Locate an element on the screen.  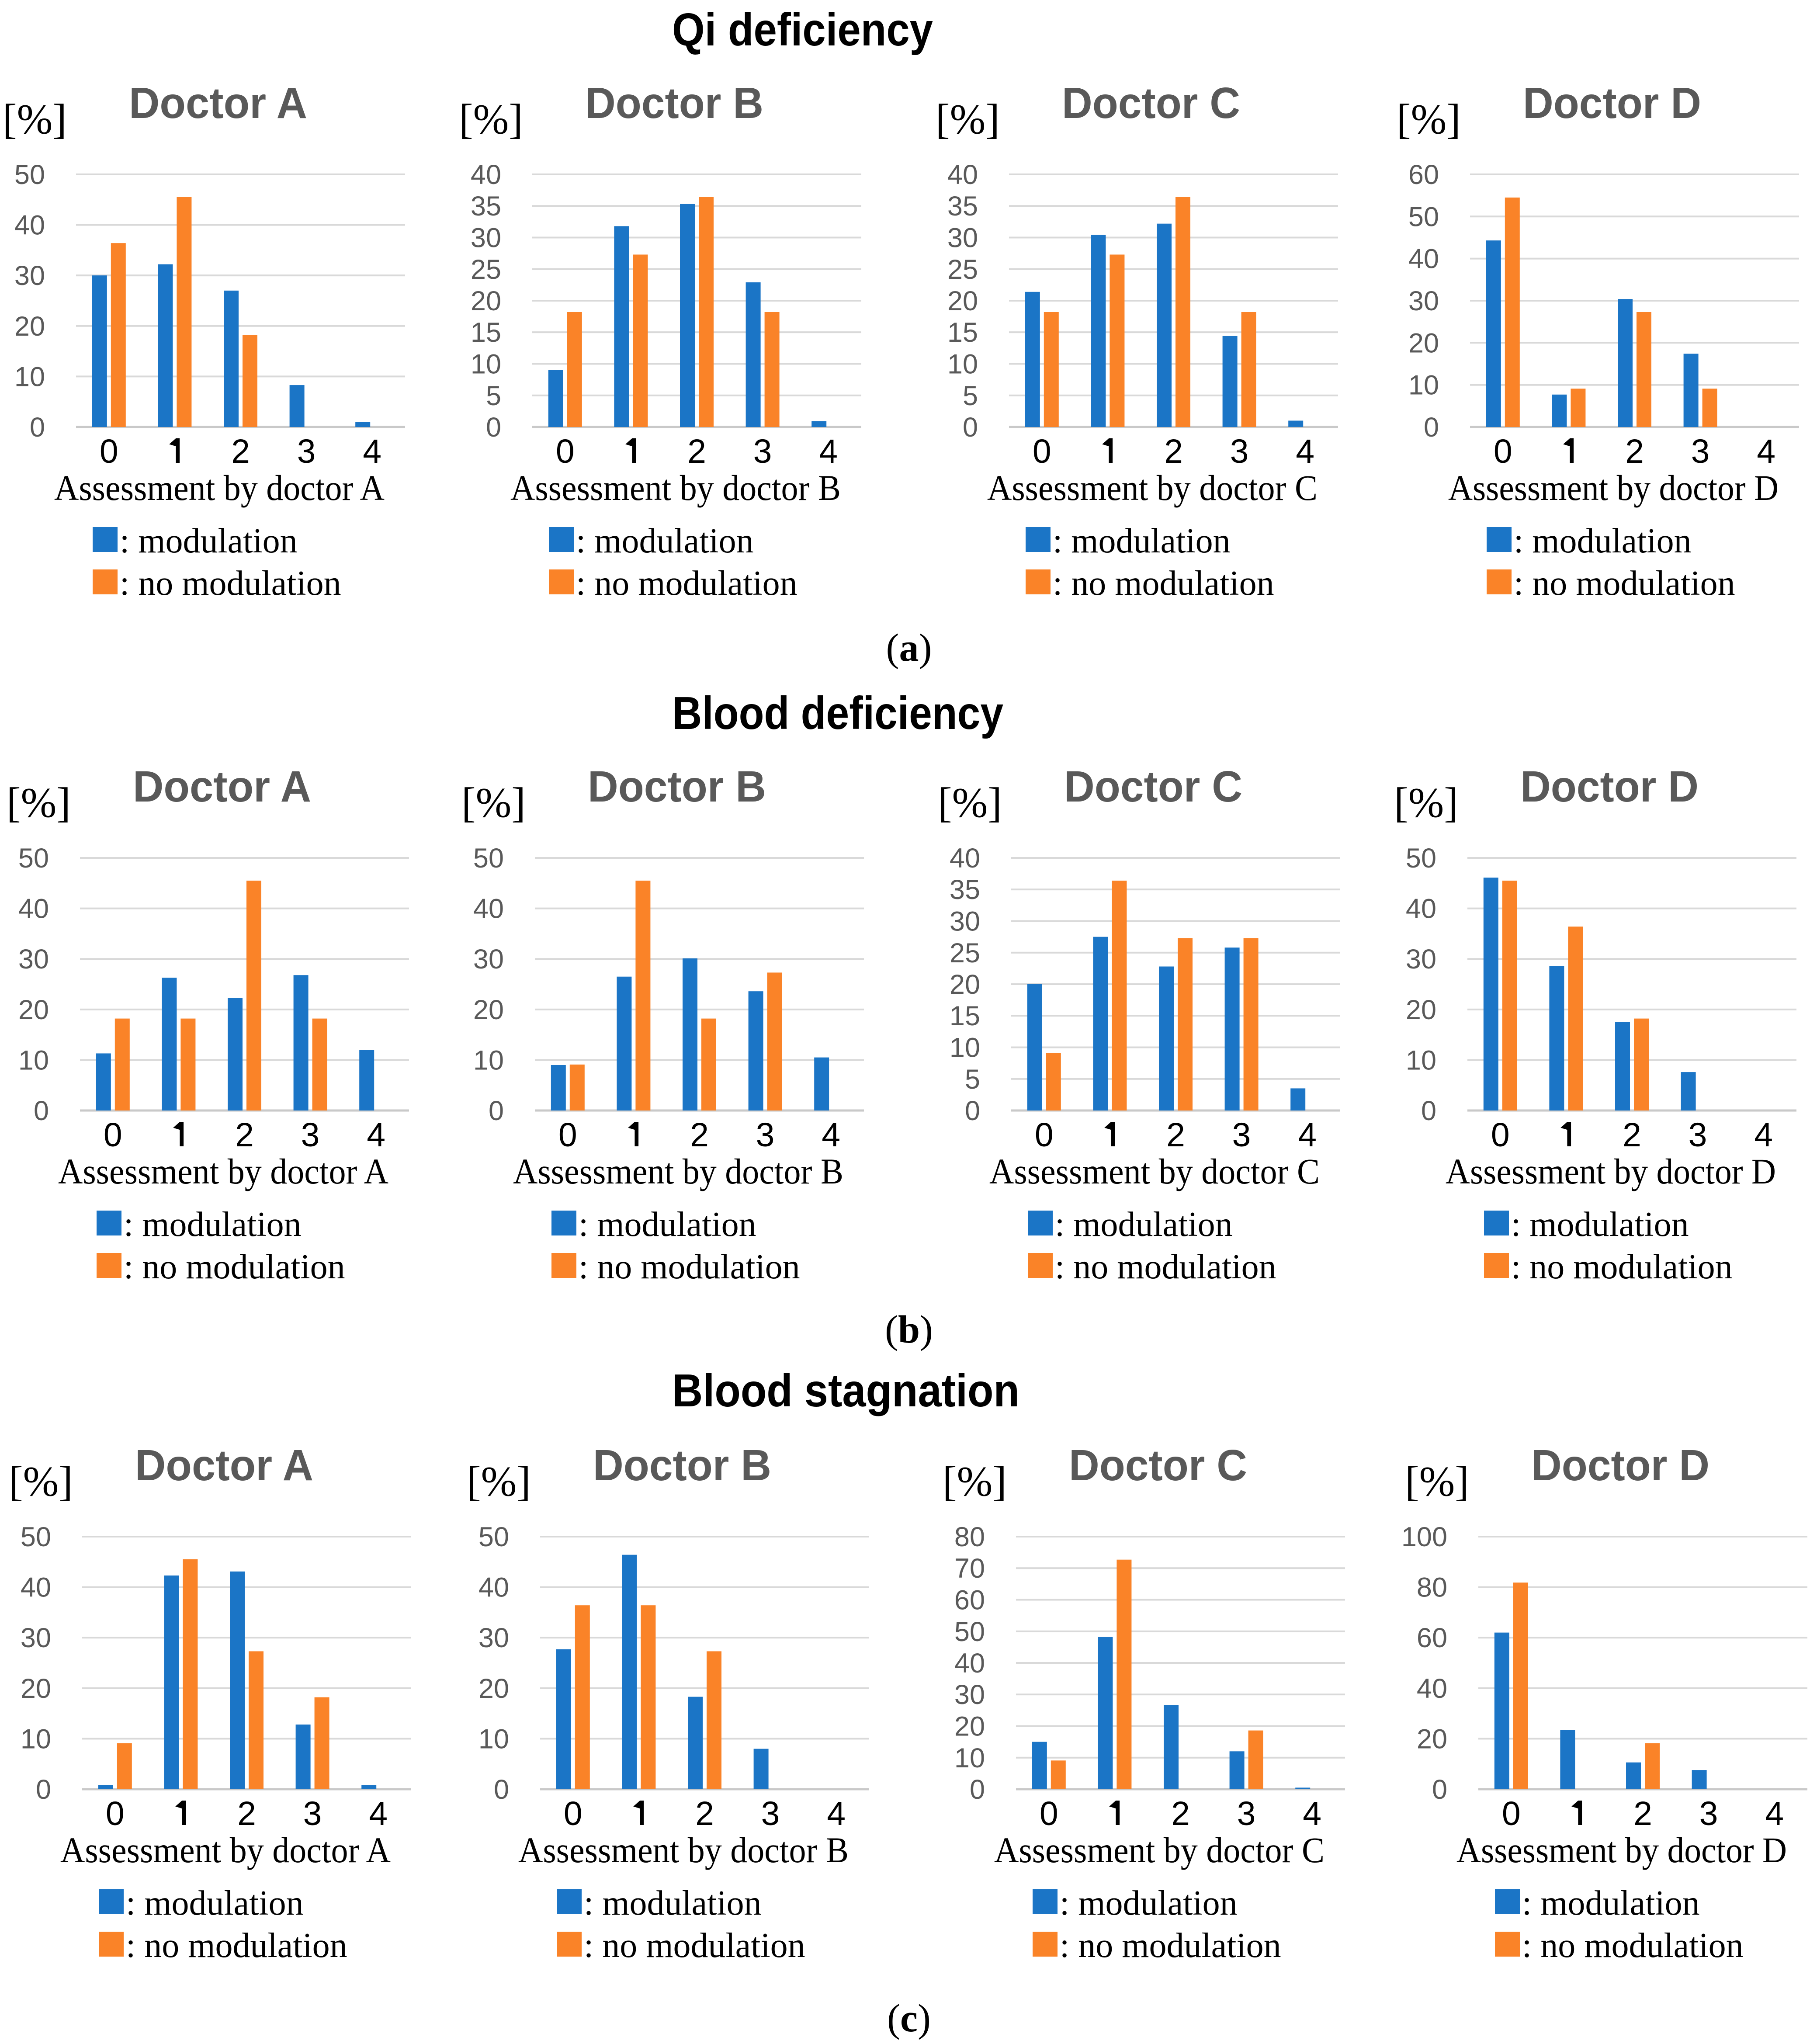
svg-text: Doctor B is located at coordinates (682, 1465).